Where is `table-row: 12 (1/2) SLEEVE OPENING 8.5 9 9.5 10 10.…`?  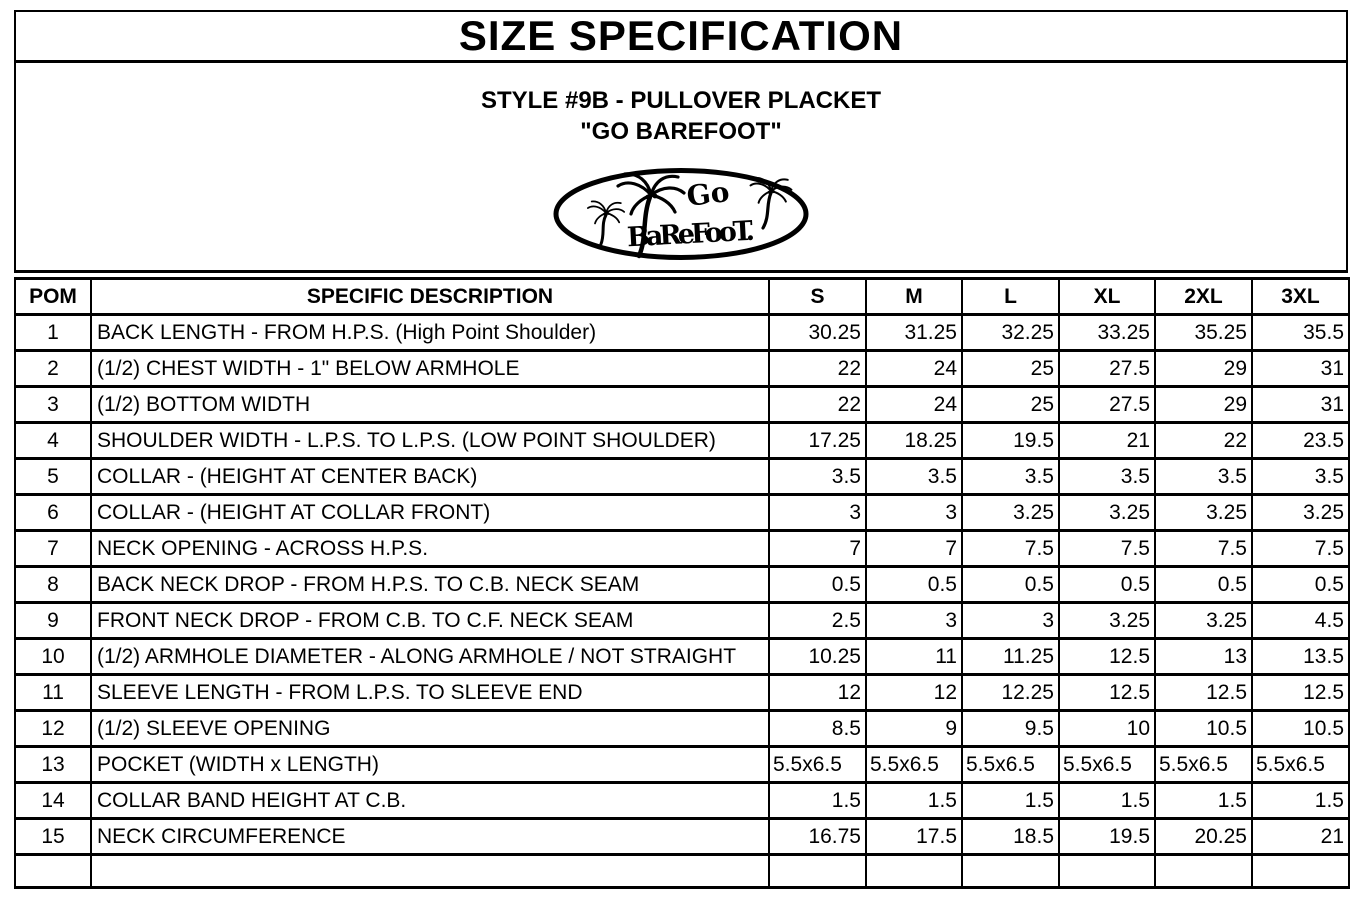
table-row: 12 (1/2) SLEEVE OPENING 8.5 9 9.5 10 10.… is located at coordinates (682, 728).